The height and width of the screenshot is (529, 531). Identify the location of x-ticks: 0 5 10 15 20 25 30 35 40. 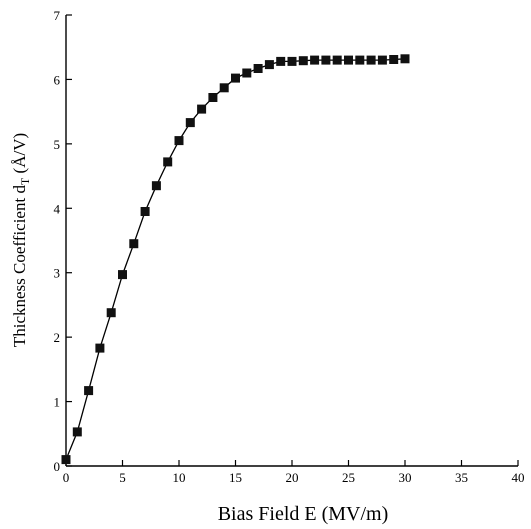
(294, 472).